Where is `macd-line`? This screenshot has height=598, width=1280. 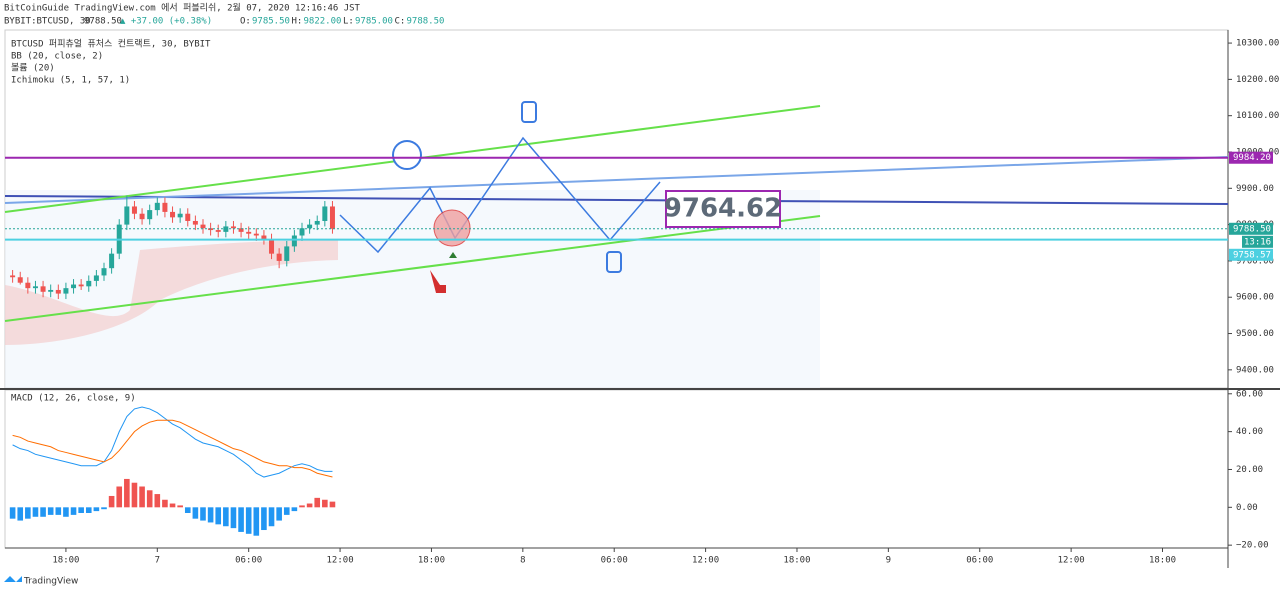 macd-line is located at coordinates (172, 448).